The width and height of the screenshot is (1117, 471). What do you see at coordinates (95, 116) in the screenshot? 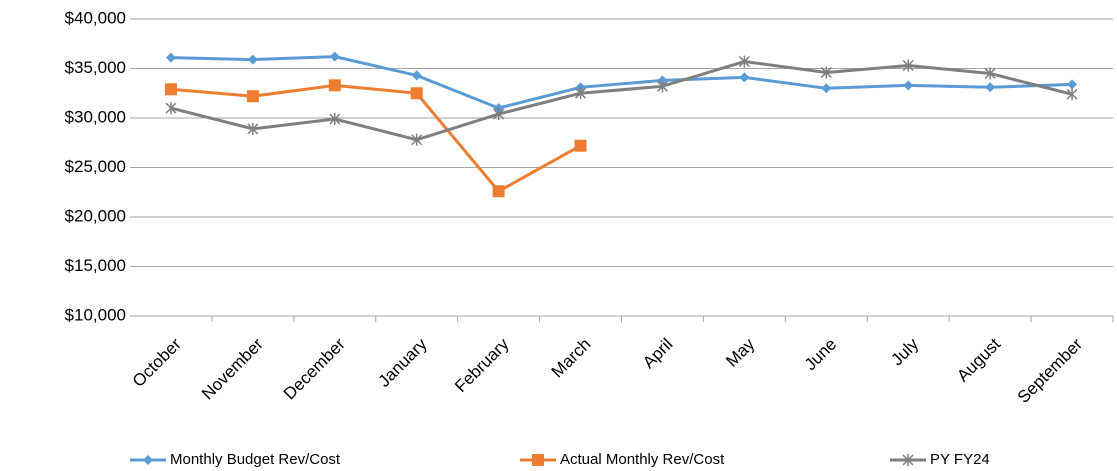
I see `y-tick-label: $30,000` at bounding box center [95, 116].